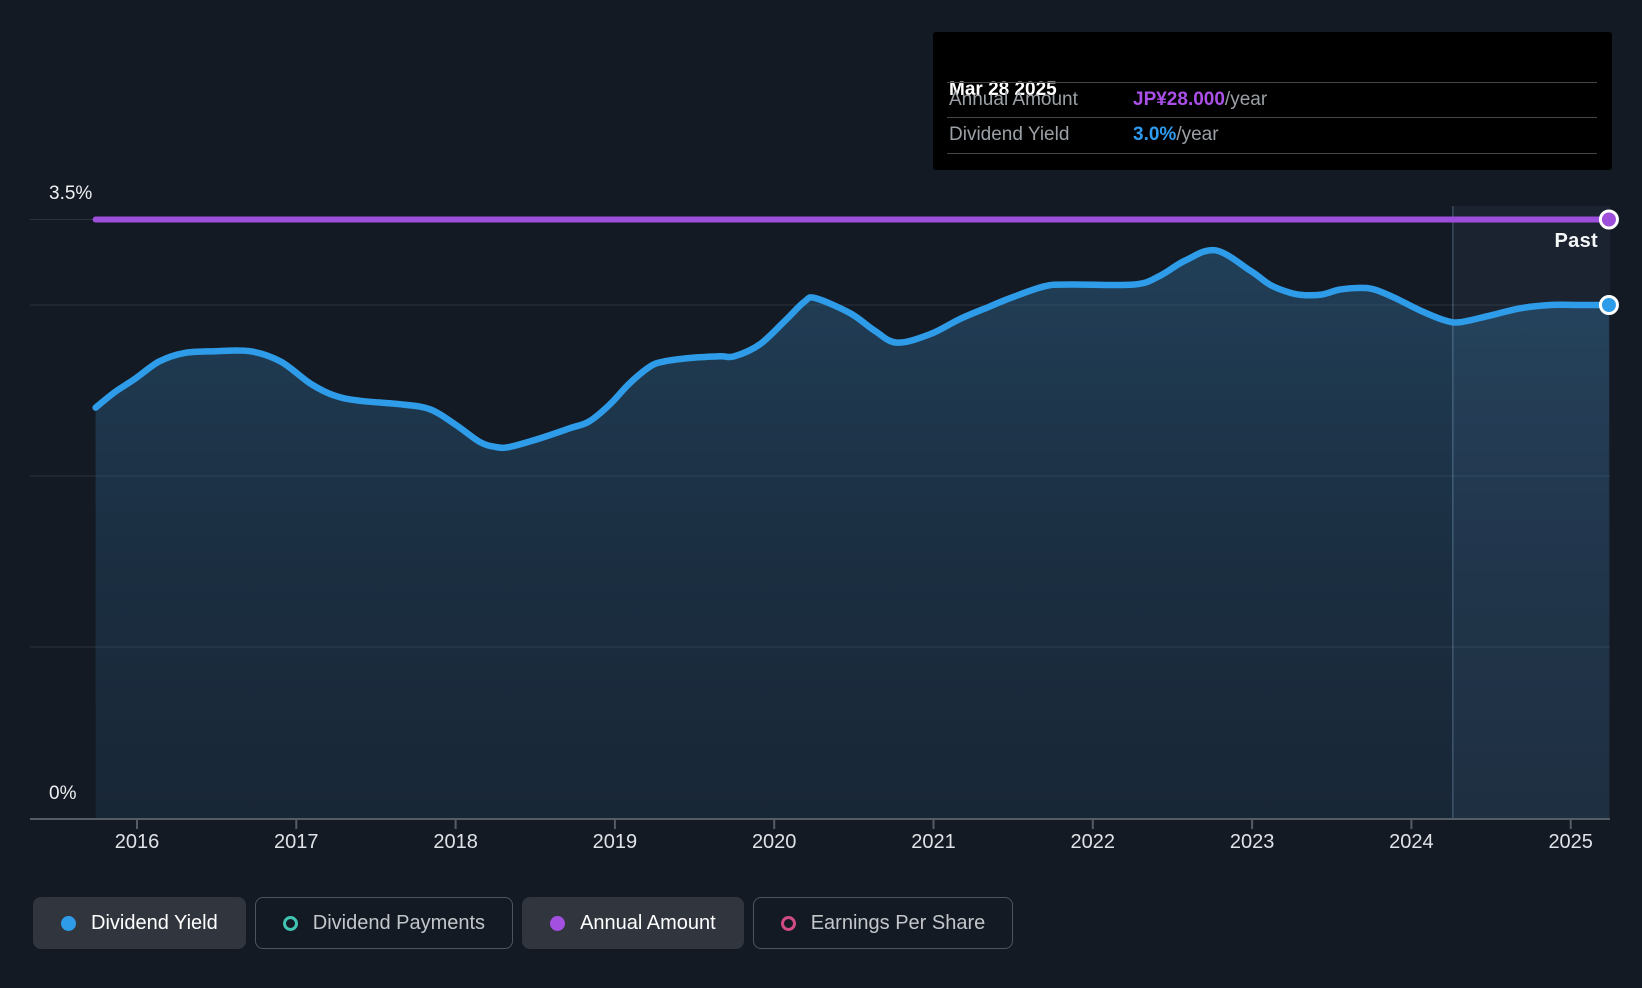 The image size is (1642, 988). Describe the element at coordinates (154, 922) in the screenshot. I see `legend-label: Dividend Yield` at that location.